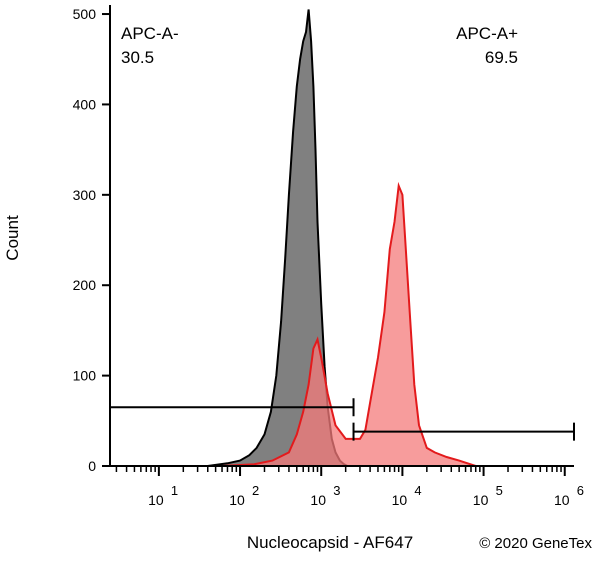 The image size is (608, 567). Describe the element at coordinates (336, 490) in the screenshot. I see `x-tick-exponent: 3` at that location.